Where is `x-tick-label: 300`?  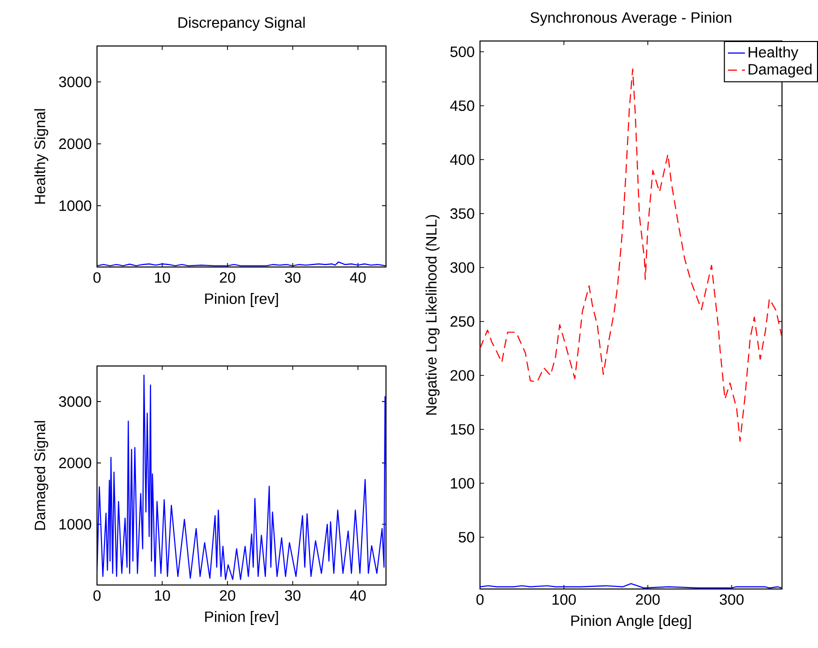
x-tick-label: 300 is located at coordinates (732, 599).